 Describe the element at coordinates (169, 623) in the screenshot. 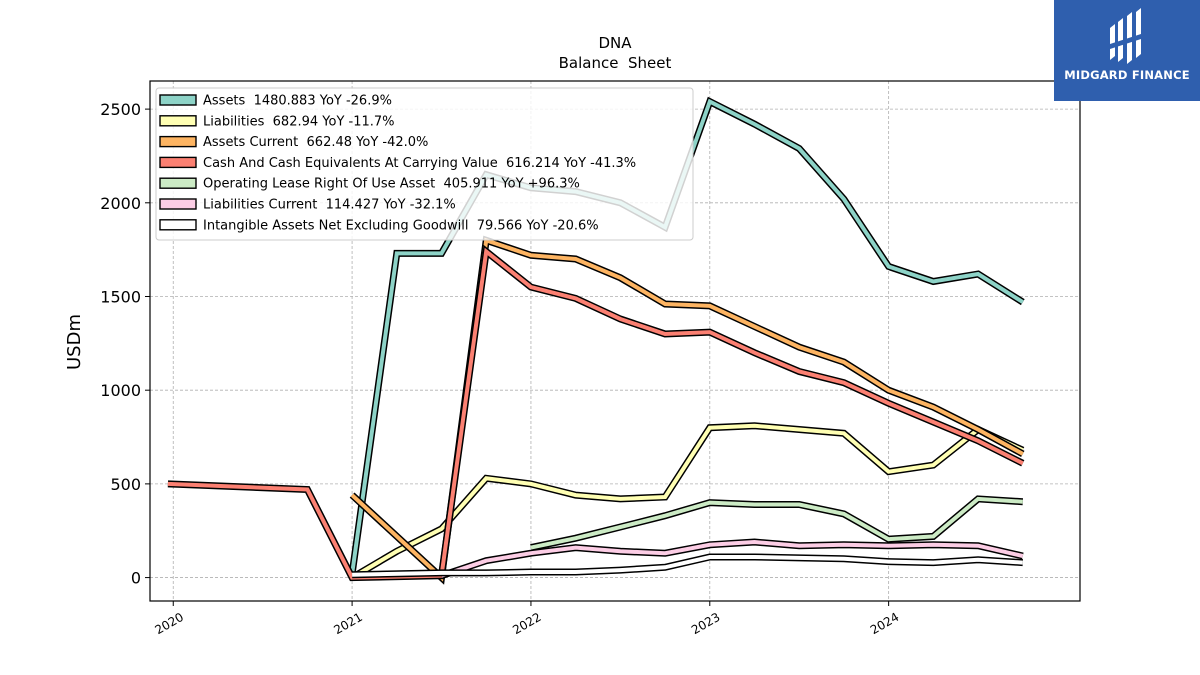

I see `x-tick-label: 2020` at that location.